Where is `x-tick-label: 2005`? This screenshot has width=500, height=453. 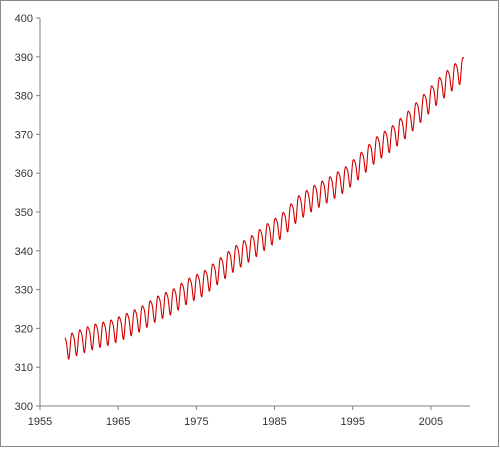
x-tick-label: 2005 is located at coordinates (431, 422).